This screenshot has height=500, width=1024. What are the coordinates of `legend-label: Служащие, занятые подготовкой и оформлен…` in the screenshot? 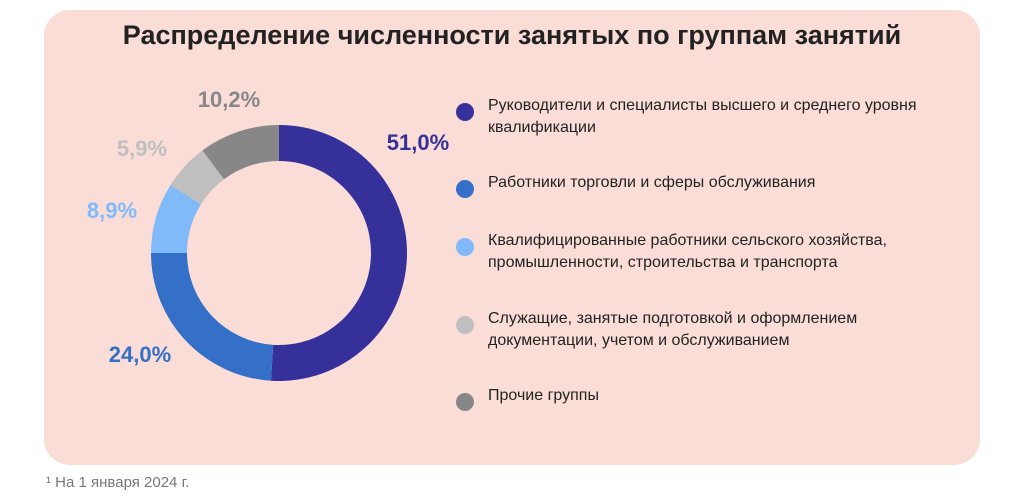 It's located at (673, 329).